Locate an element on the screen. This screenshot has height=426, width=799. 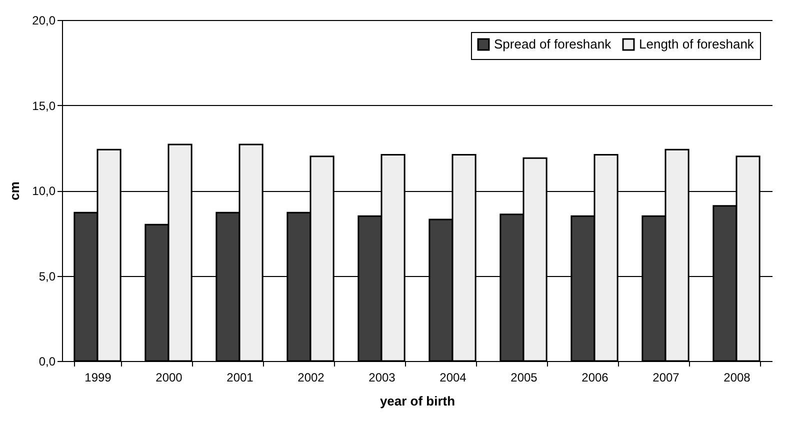
x-tick-label: 2008 is located at coordinates (737, 377).